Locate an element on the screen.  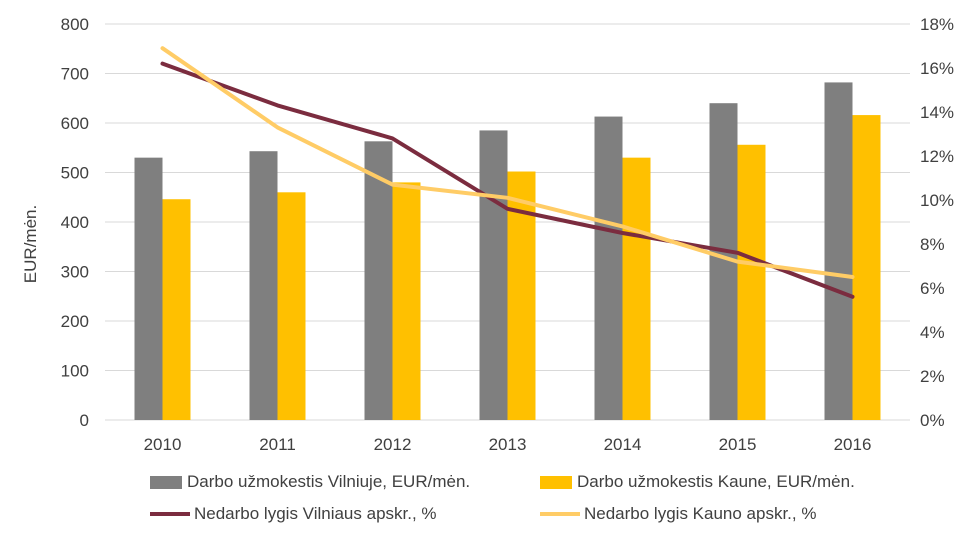
y-left-tick-label: 300 is located at coordinates (75, 272).